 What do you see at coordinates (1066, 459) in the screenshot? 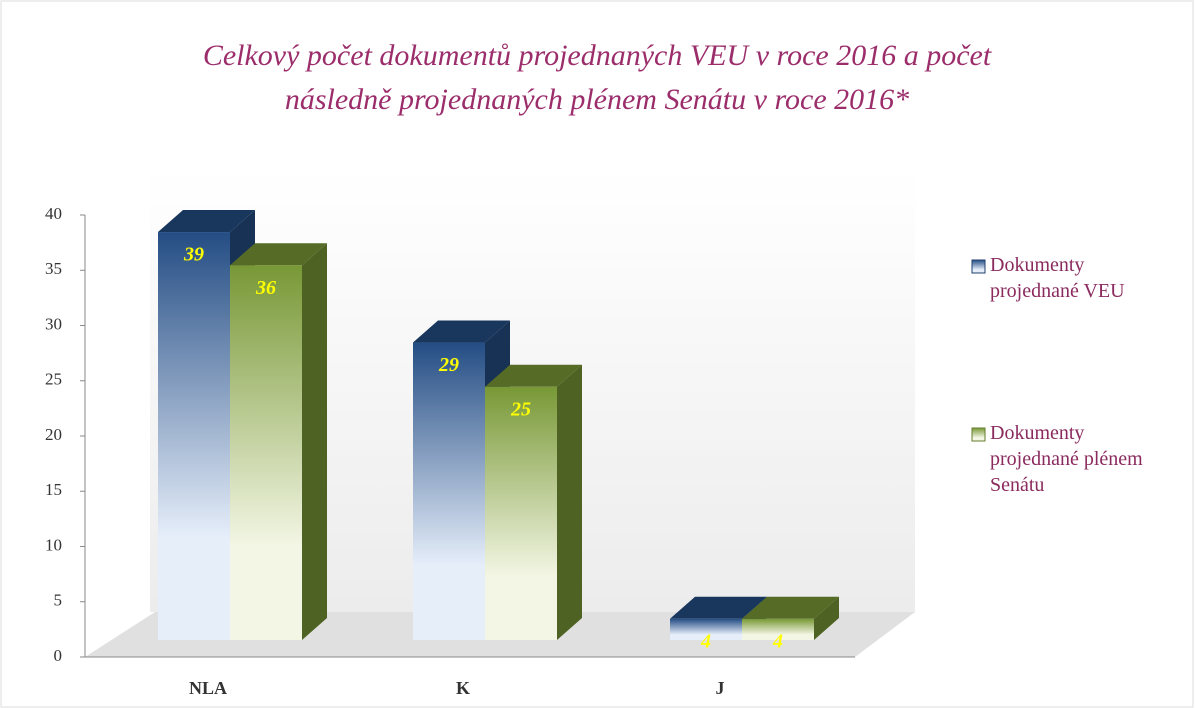
I see `legend-label: Dokumenty projednané plénem Senátu` at bounding box center [1066, 459].